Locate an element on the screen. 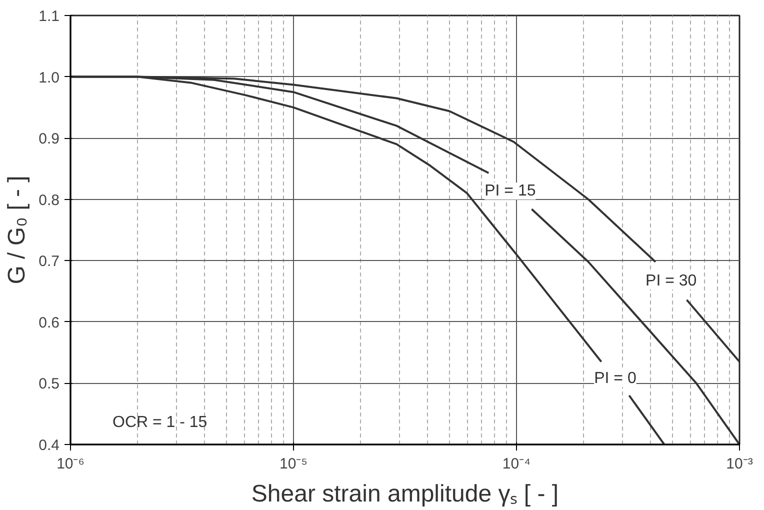  y-axis-title: G / G₀ [ - ] is located at coordinates (17, 230).